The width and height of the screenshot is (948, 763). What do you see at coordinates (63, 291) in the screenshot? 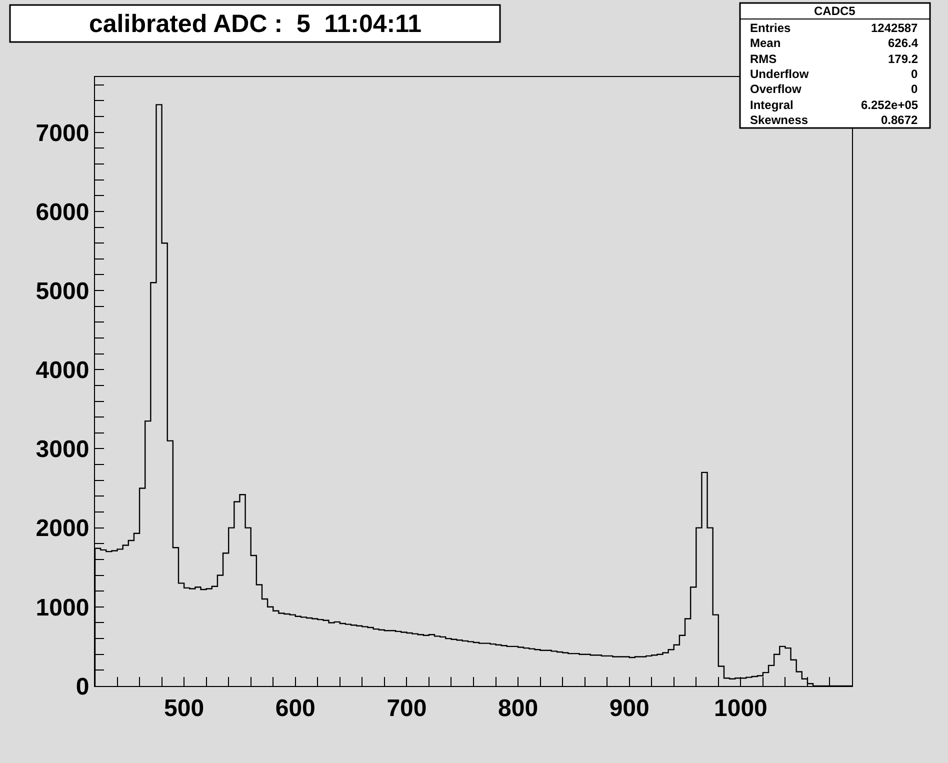
I see `y-tick-label: 5000` at bounding box center [63, 291].